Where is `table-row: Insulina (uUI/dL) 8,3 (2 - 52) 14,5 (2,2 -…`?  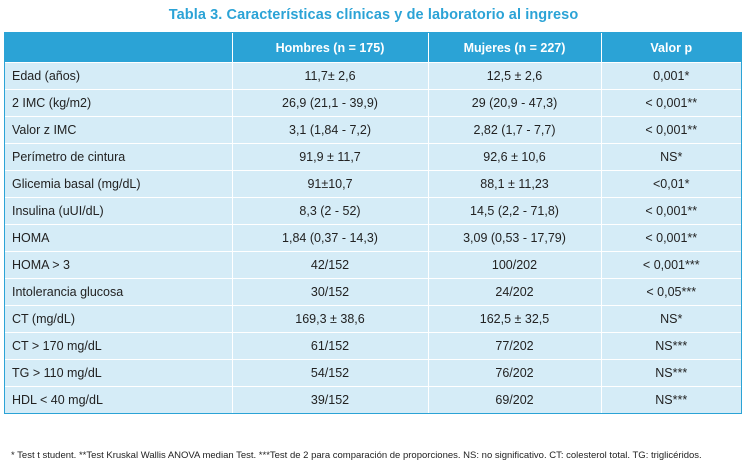
table-row: Insulina (uUI/dL) 8,3 (2 - 52) 14,5 (2,2 -… is located at coordinates (373, 211).